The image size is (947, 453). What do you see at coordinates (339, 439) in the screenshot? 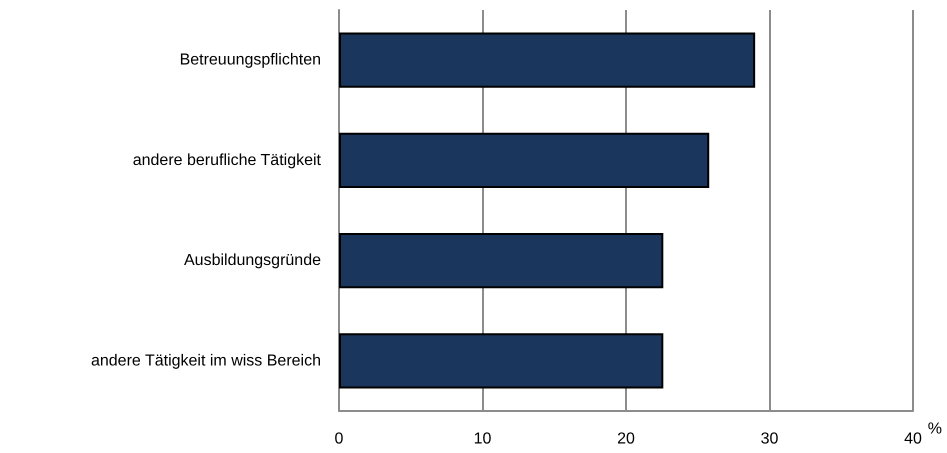
I see `x-tick-label: 0` at bounding box center [339, 439].